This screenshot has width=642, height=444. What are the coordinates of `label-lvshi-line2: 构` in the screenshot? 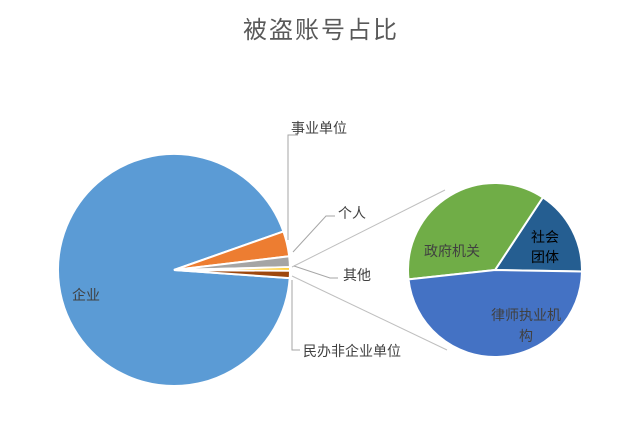 It's located at (526, 337).